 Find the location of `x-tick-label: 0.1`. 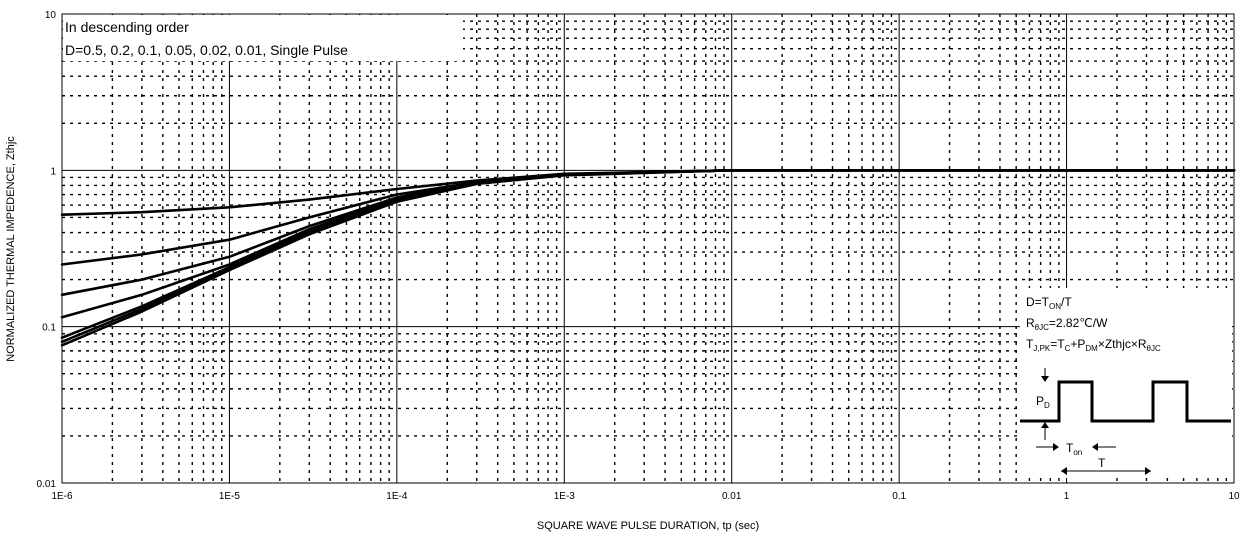

x-tick-label: 0.1 is located at coordinates (899, 496).